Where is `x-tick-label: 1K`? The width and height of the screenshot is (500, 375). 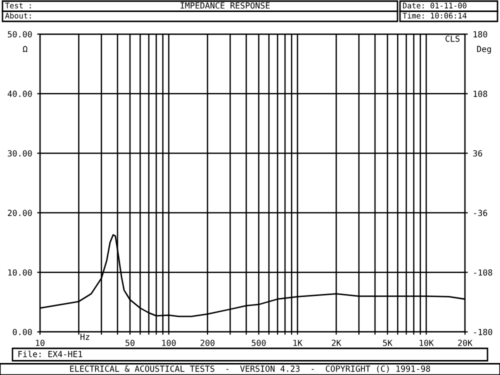
x-tick-label: 1K is located at coordinates (297, 343).